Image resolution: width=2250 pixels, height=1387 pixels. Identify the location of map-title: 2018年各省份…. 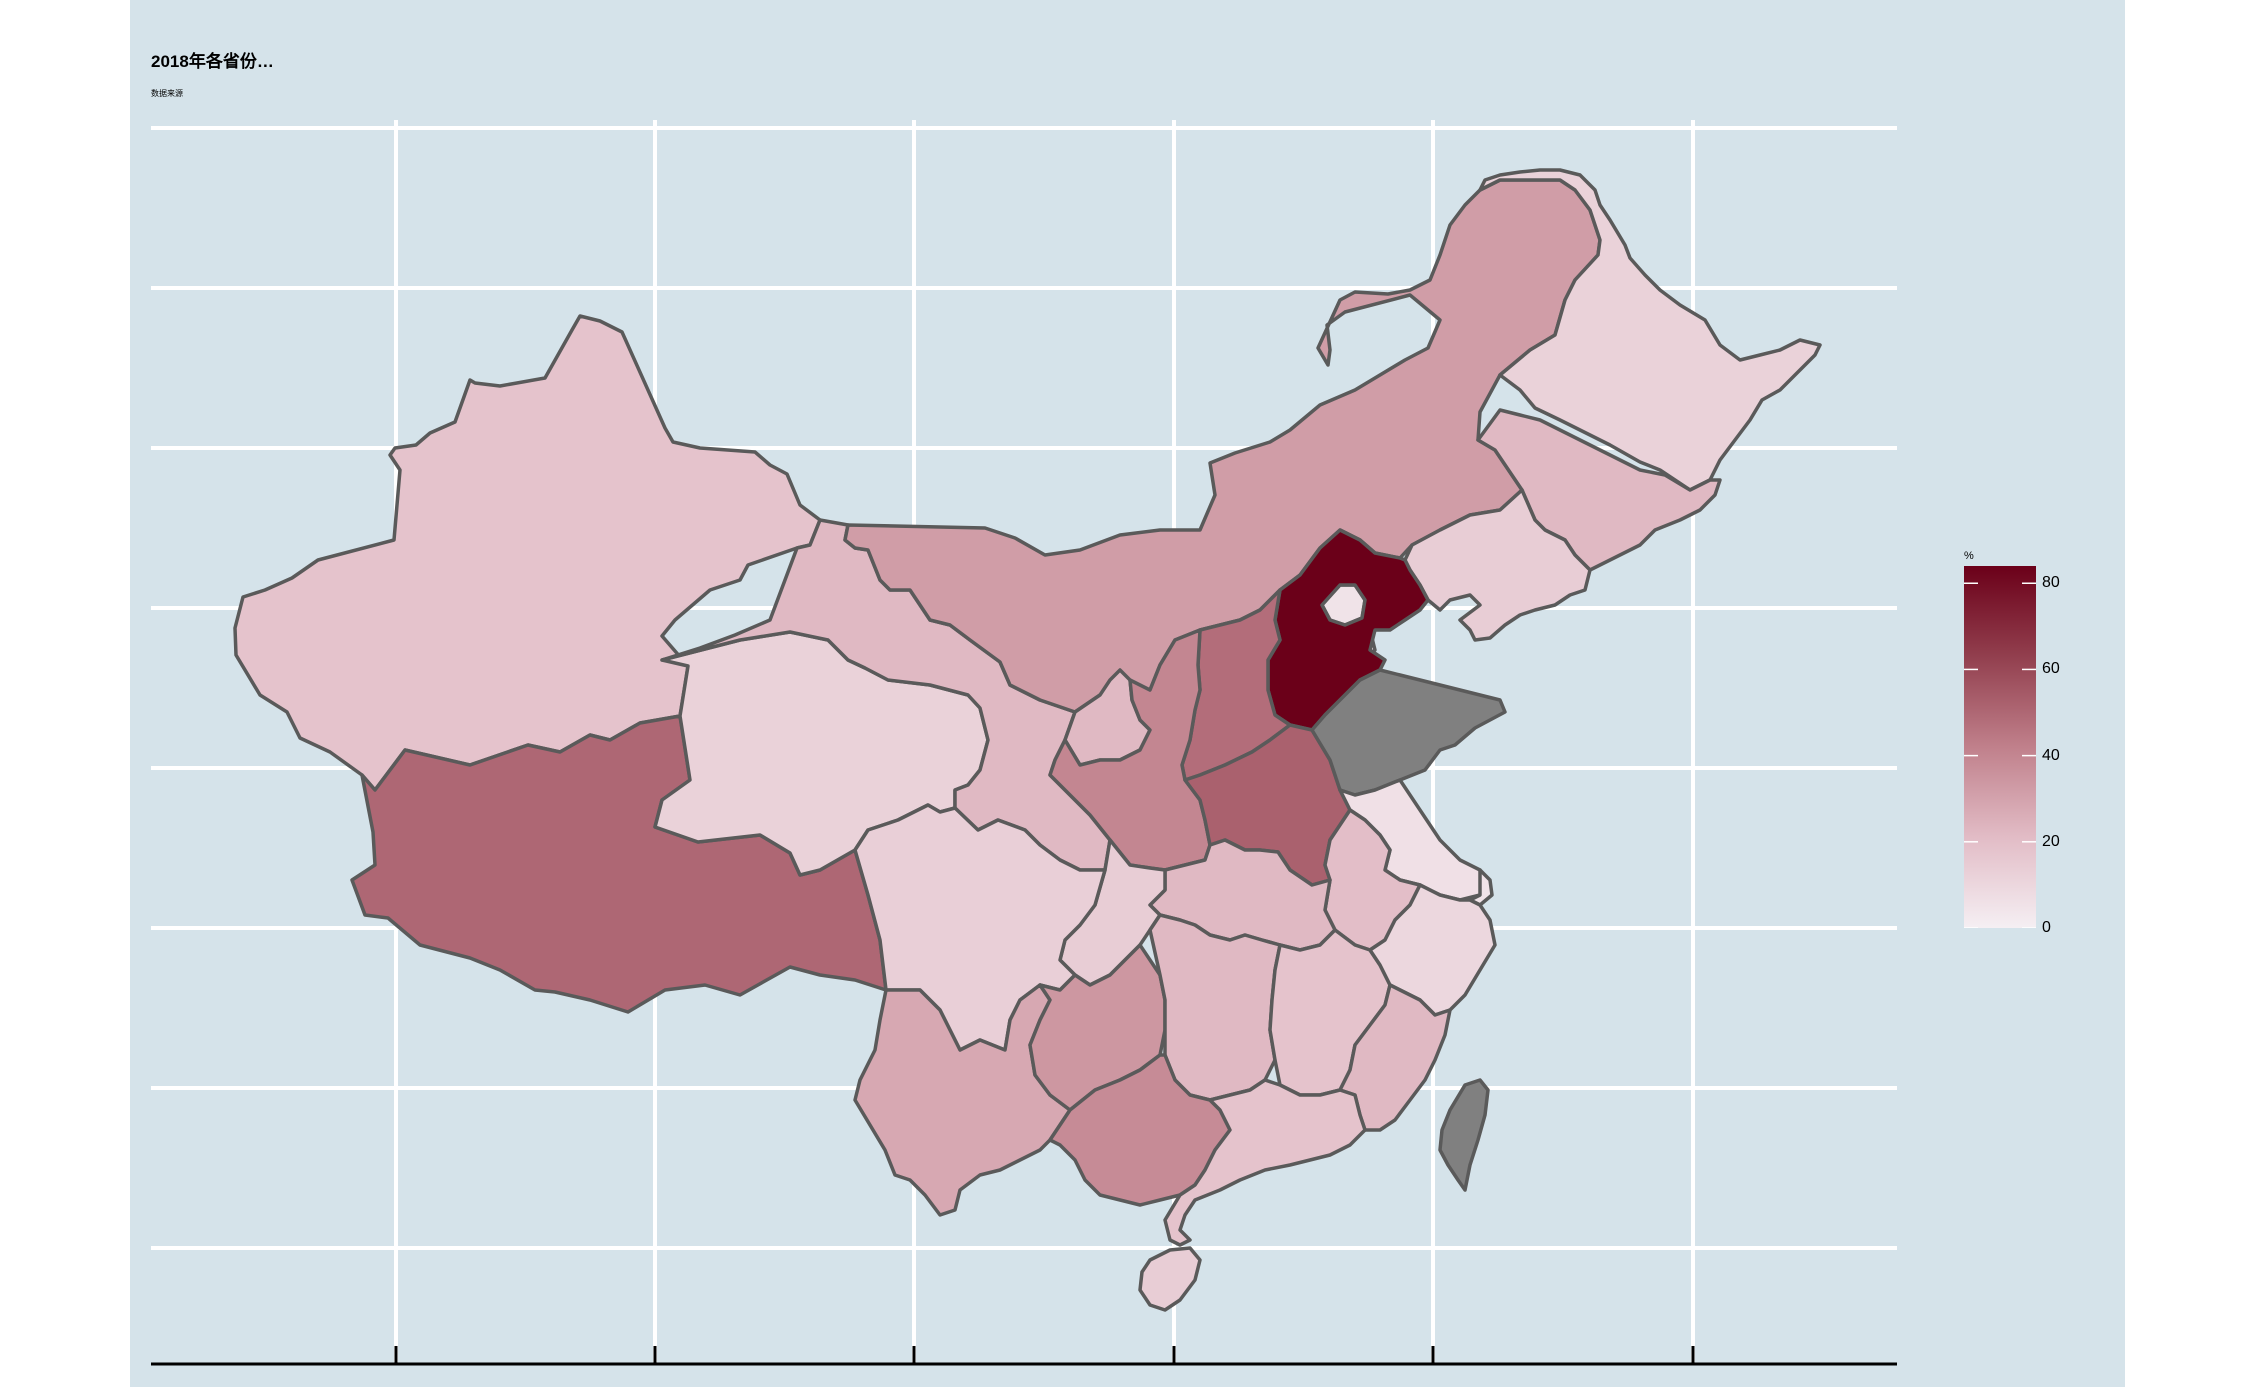
(212, 61).